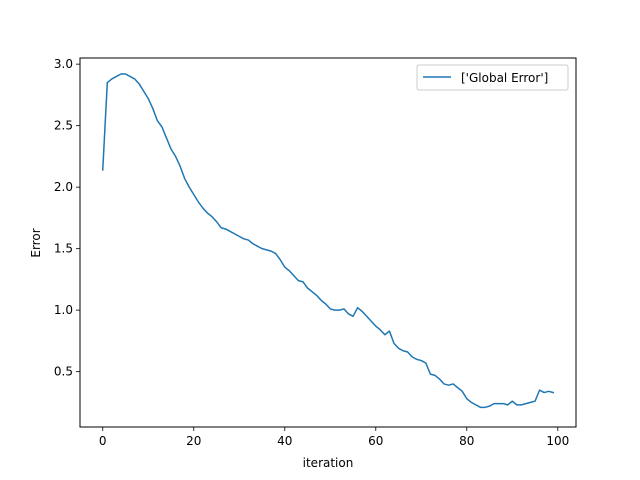 This screenshot has width=640, height=480. I want to click on x-tick-label: 60, so click(375, 441).